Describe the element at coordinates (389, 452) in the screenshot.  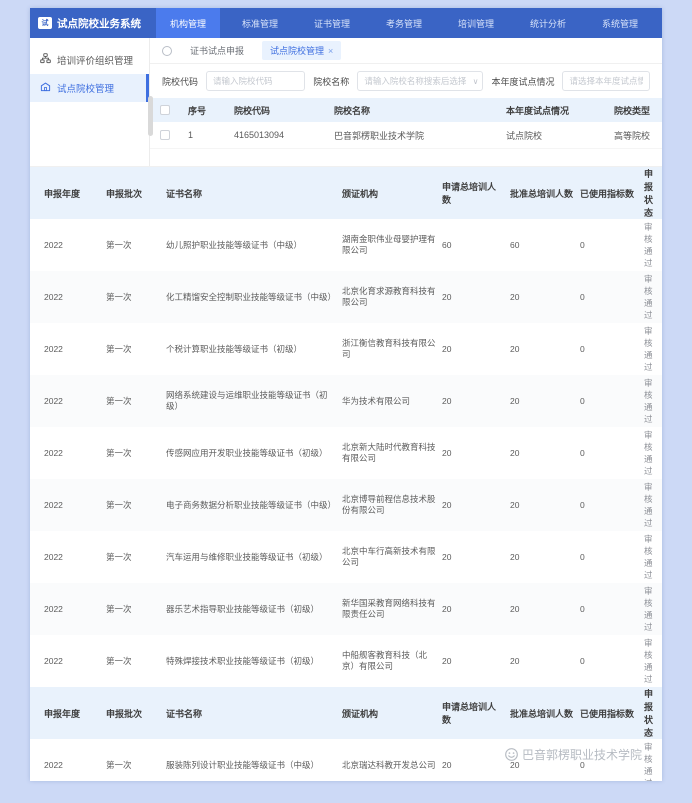
I see `cert-cell-org: 北京新大陆时代教育科技有限公司` at that location.